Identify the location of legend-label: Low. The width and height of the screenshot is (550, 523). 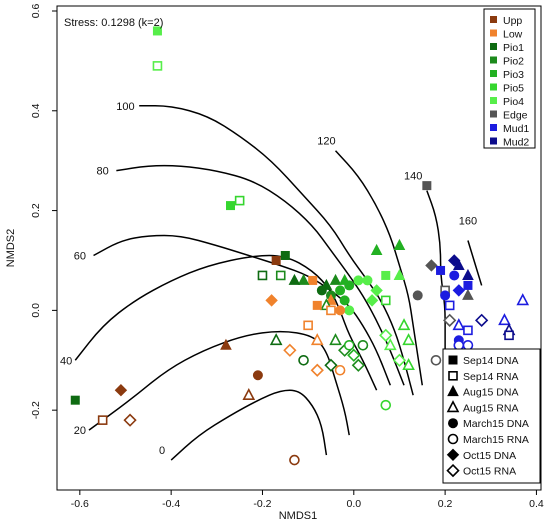
(513, 35).